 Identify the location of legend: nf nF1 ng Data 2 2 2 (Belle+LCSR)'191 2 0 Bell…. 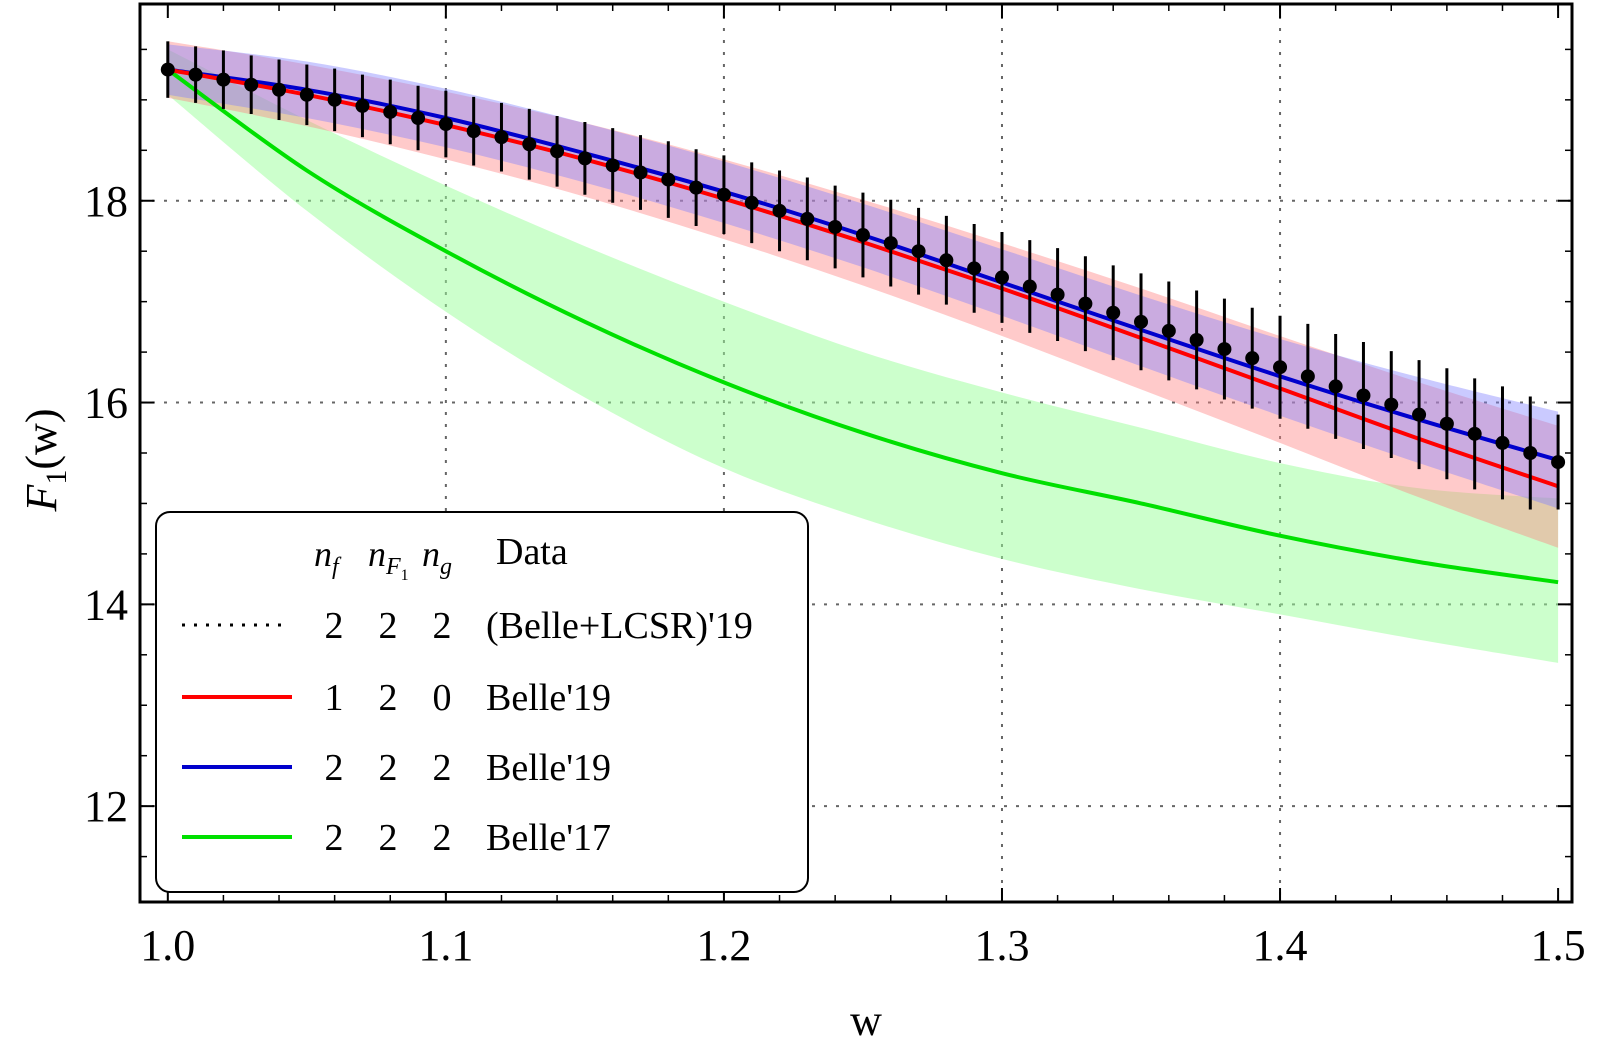
(482, 702).